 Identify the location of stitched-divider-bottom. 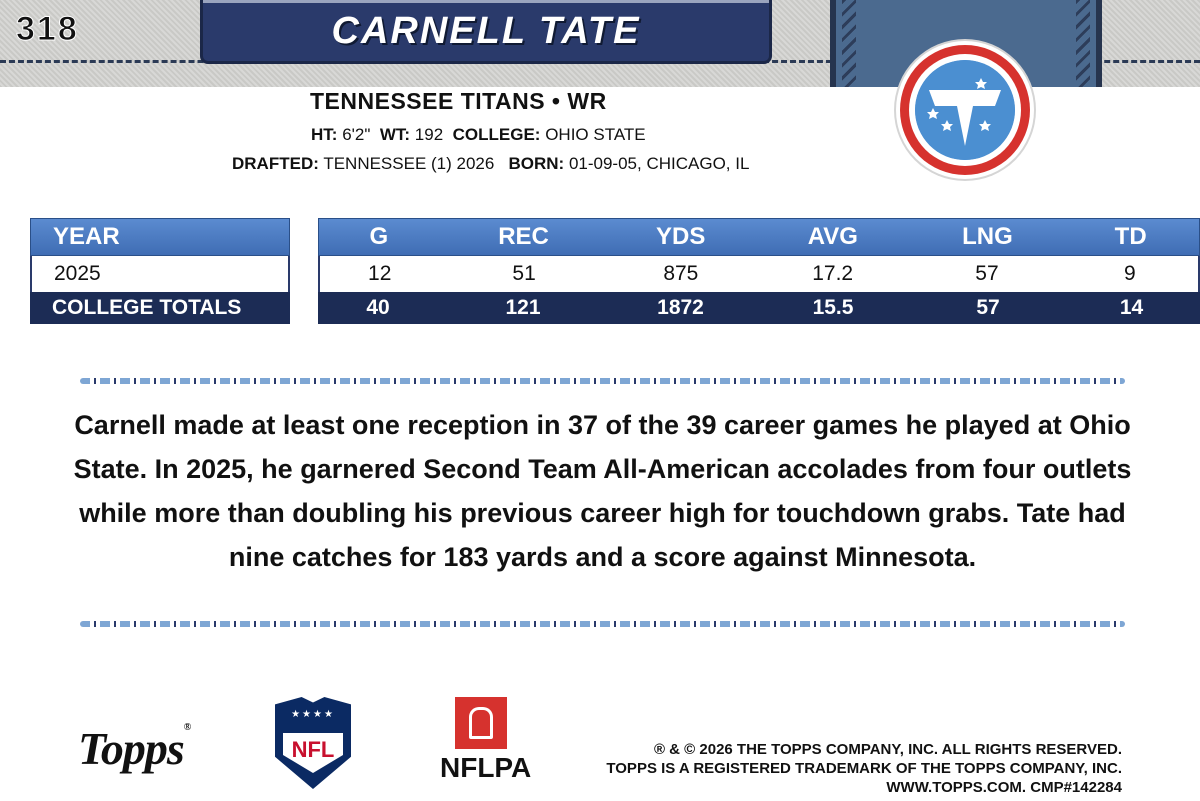
(602, 624).